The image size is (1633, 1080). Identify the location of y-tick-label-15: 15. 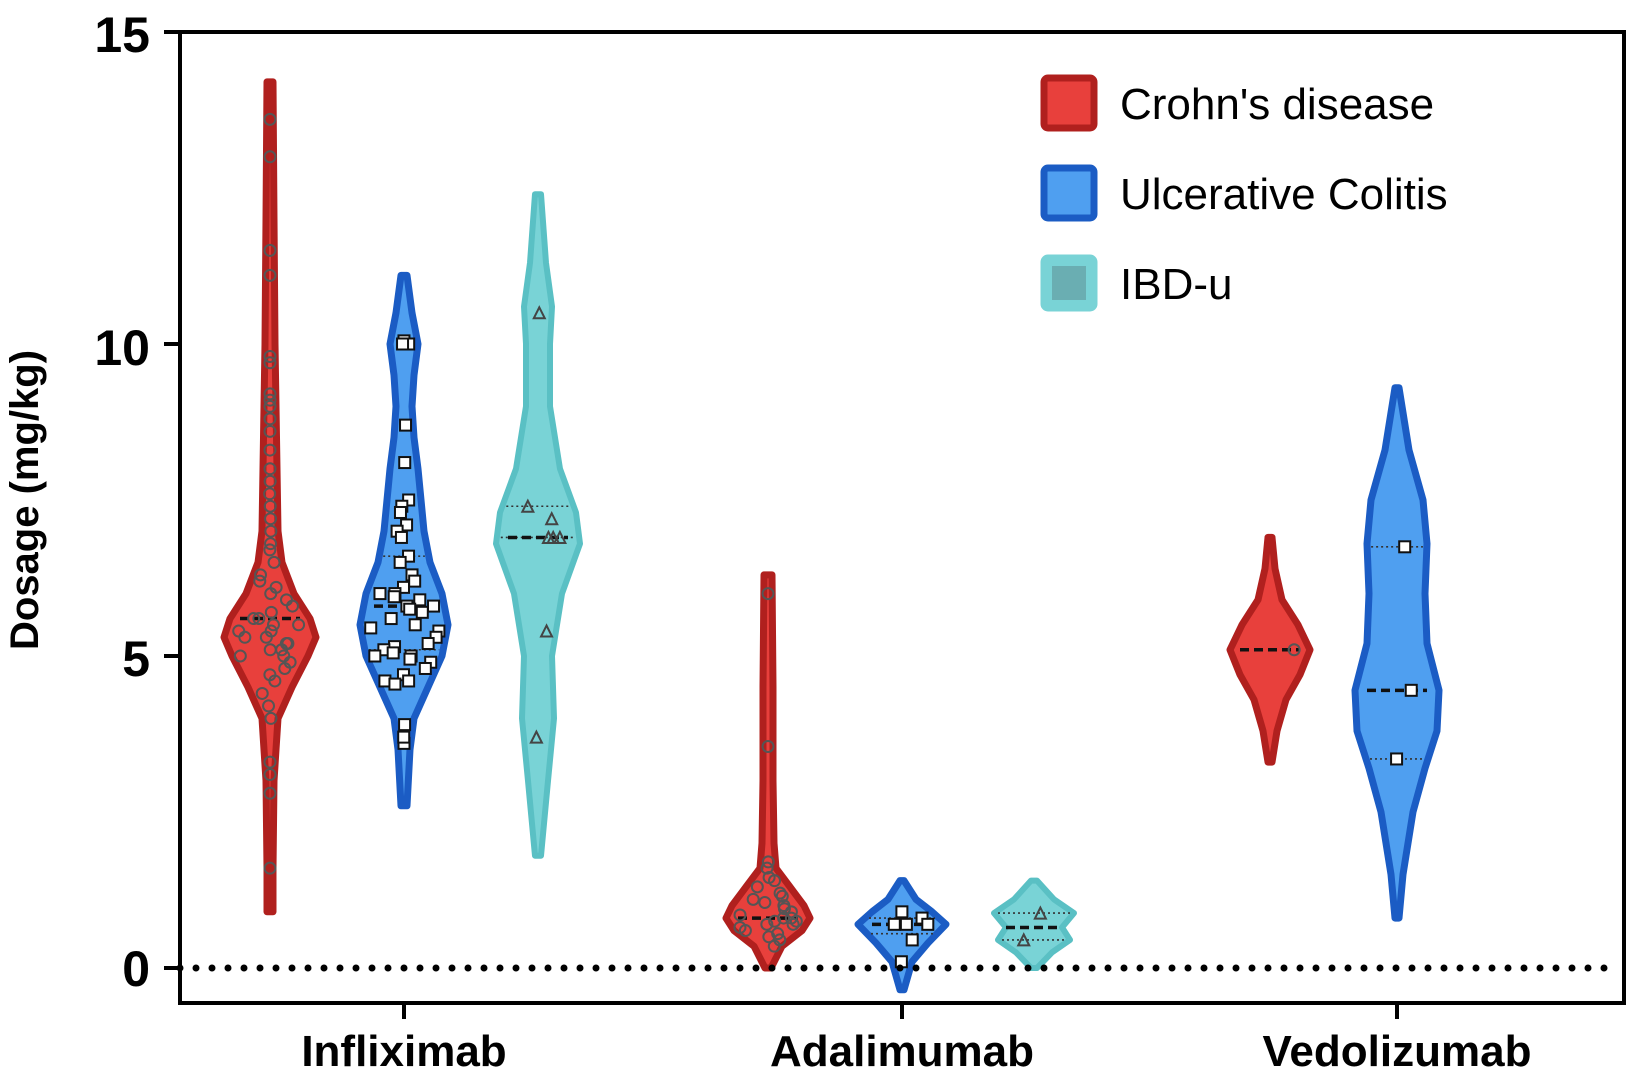
(122, 35).